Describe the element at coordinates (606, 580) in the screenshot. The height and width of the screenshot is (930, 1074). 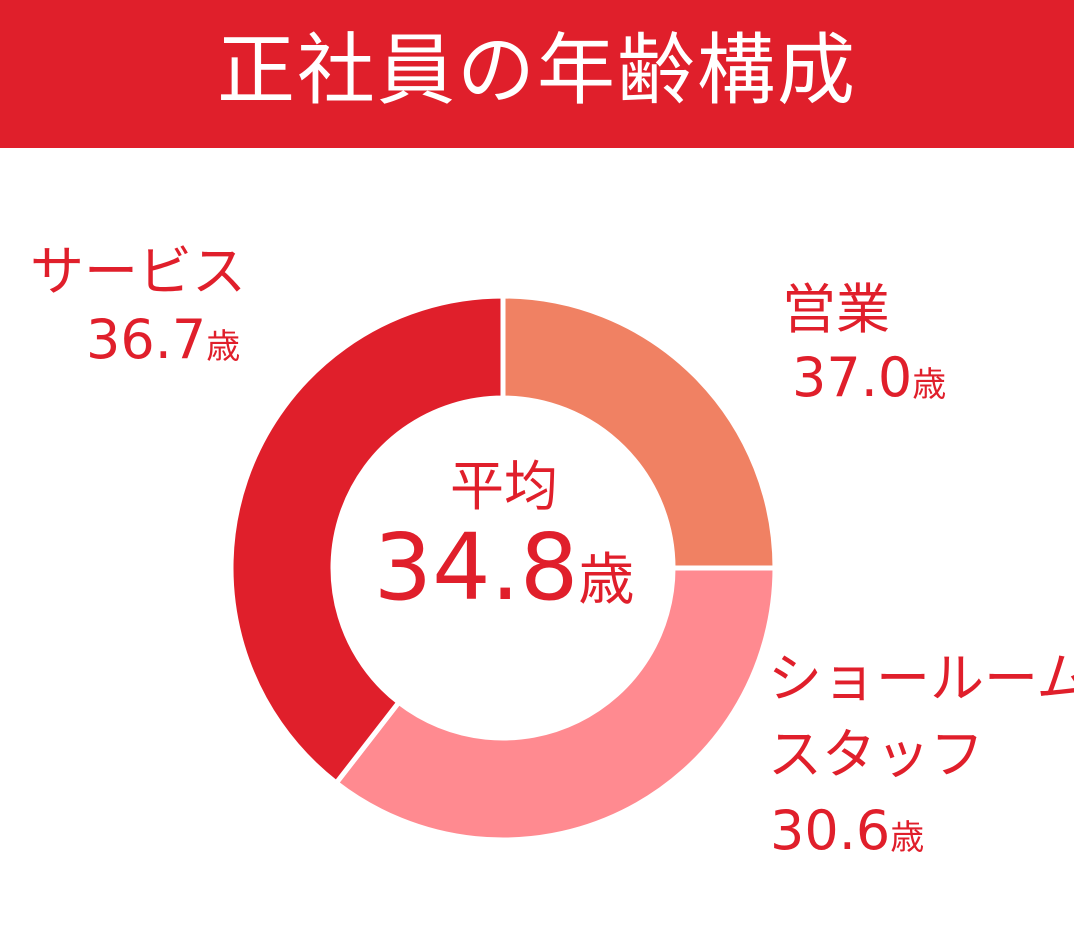
I see `center-unit: 歳` at that location.